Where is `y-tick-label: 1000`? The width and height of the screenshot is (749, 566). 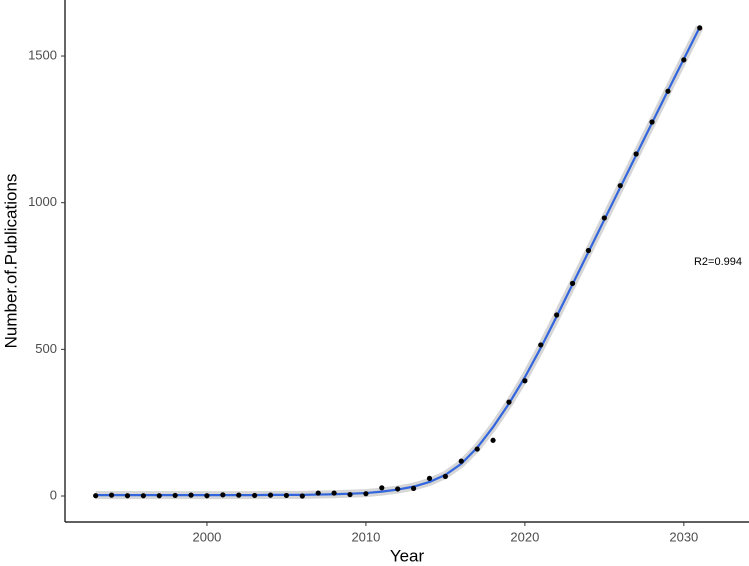 y-tick-label: 1000 is located at coordinates (42, 201).